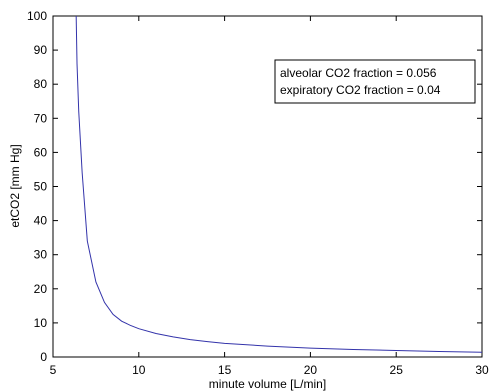  I want to click on x-tick-label: 10, so click(139, 370).